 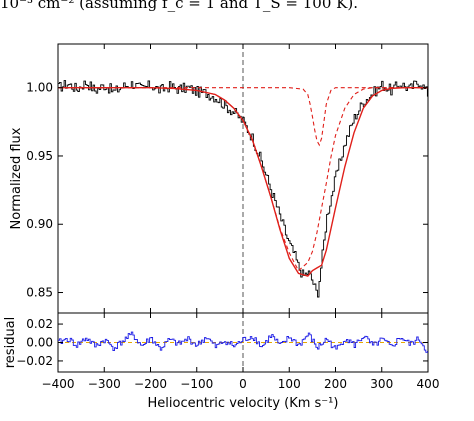 I want to click on residual-line, so click(x=243, y=342).